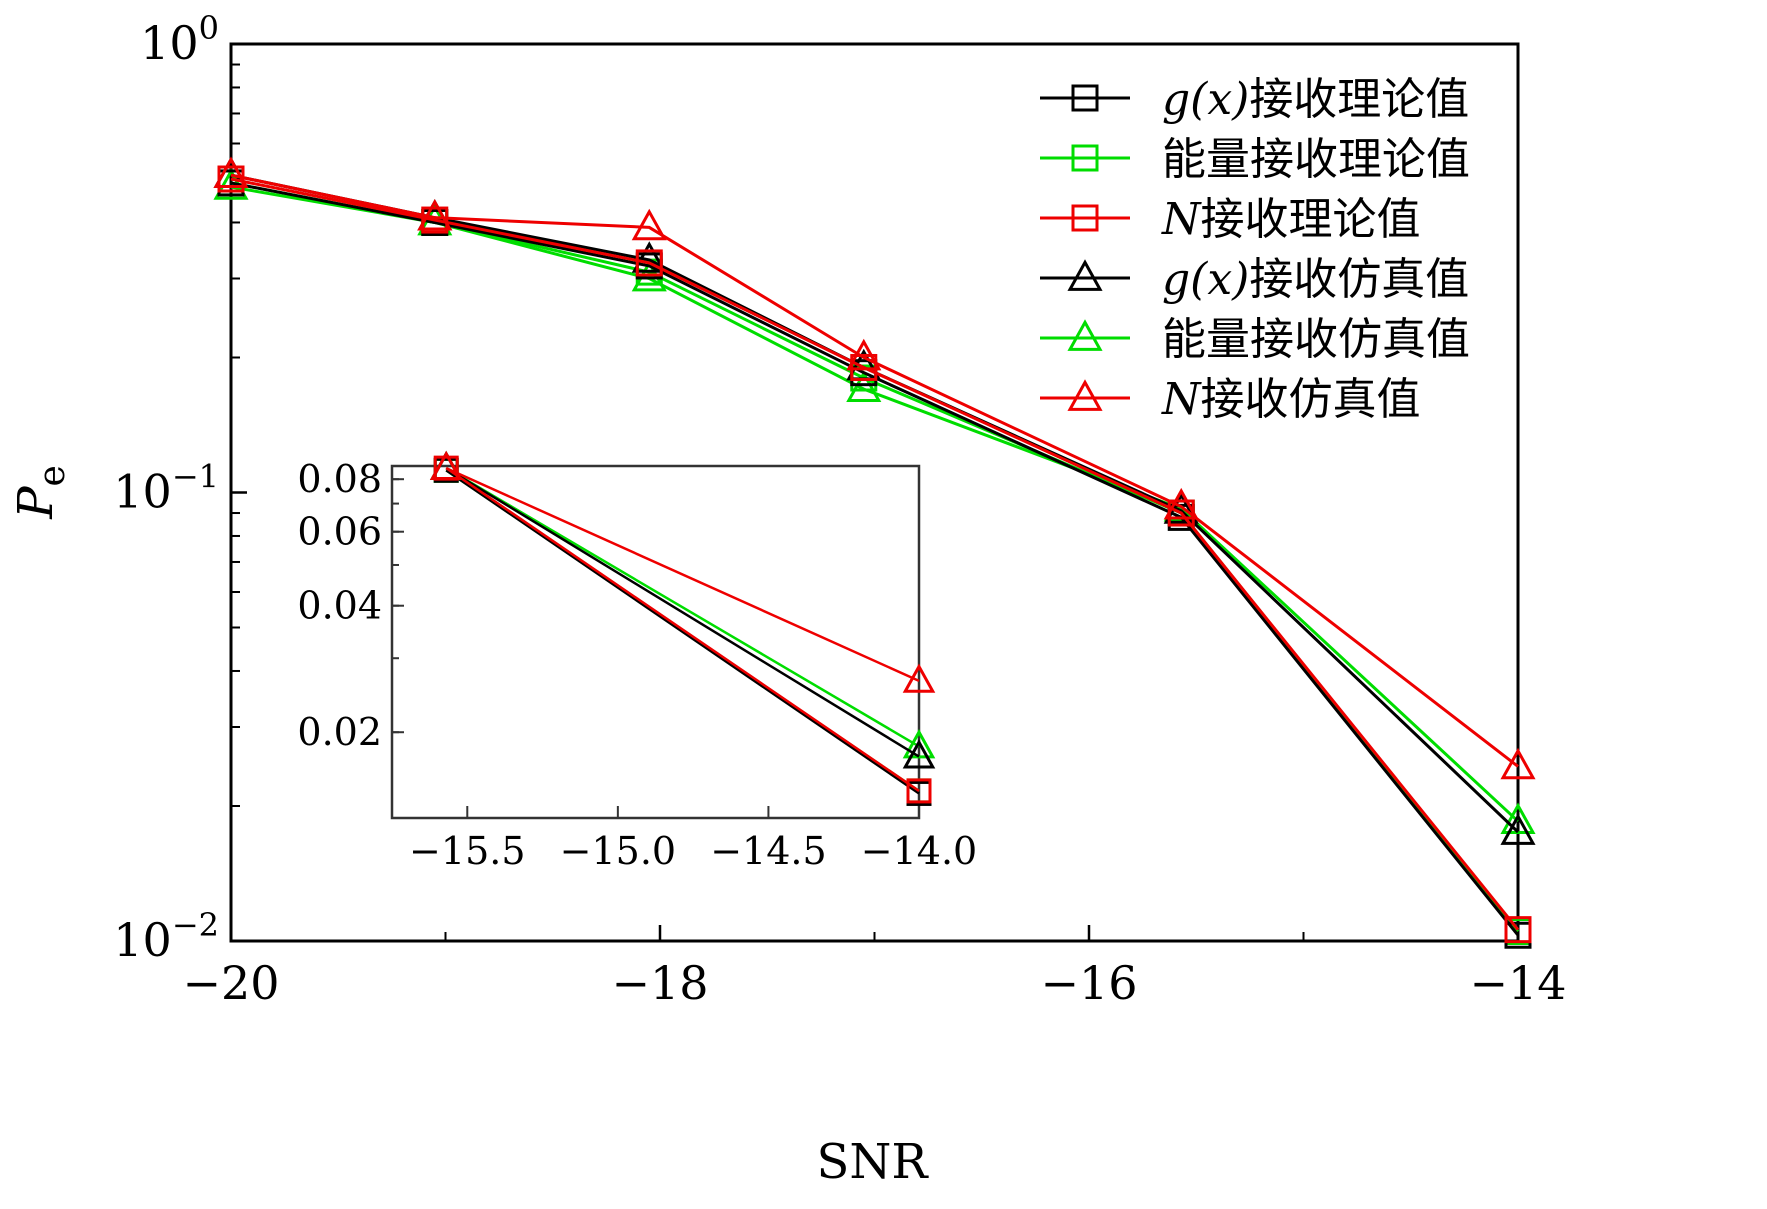 Image resolution: width=1767 pixels, height=1209 pixels. What do you see at coordinates (209, 28) in the screenshot?
I see `y-tick-label-exponent: 0` at bounding box center [209, 28].